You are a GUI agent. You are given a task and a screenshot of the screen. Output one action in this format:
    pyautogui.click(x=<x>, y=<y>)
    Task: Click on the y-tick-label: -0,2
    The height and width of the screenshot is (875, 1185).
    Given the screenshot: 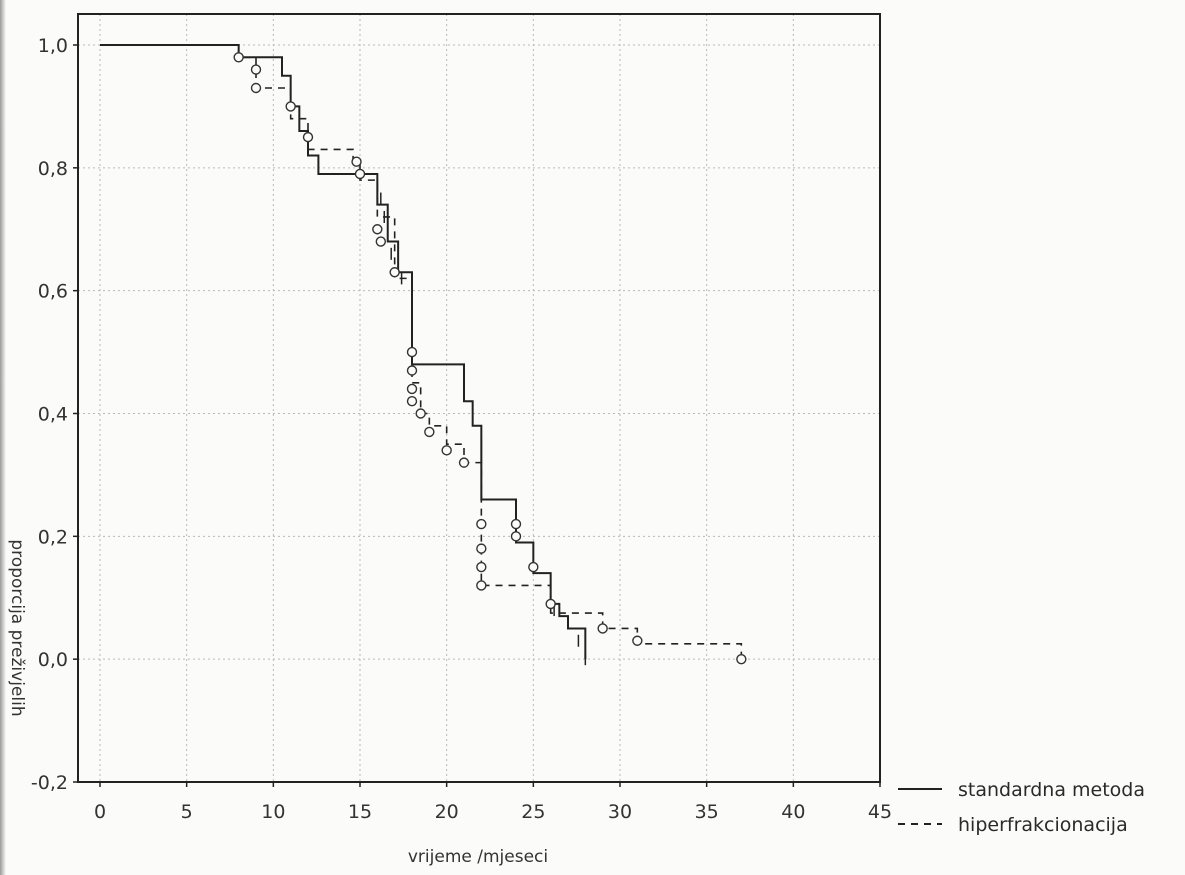 What is the action you would take?
    pyautogui.click(x=49, y=783)
    